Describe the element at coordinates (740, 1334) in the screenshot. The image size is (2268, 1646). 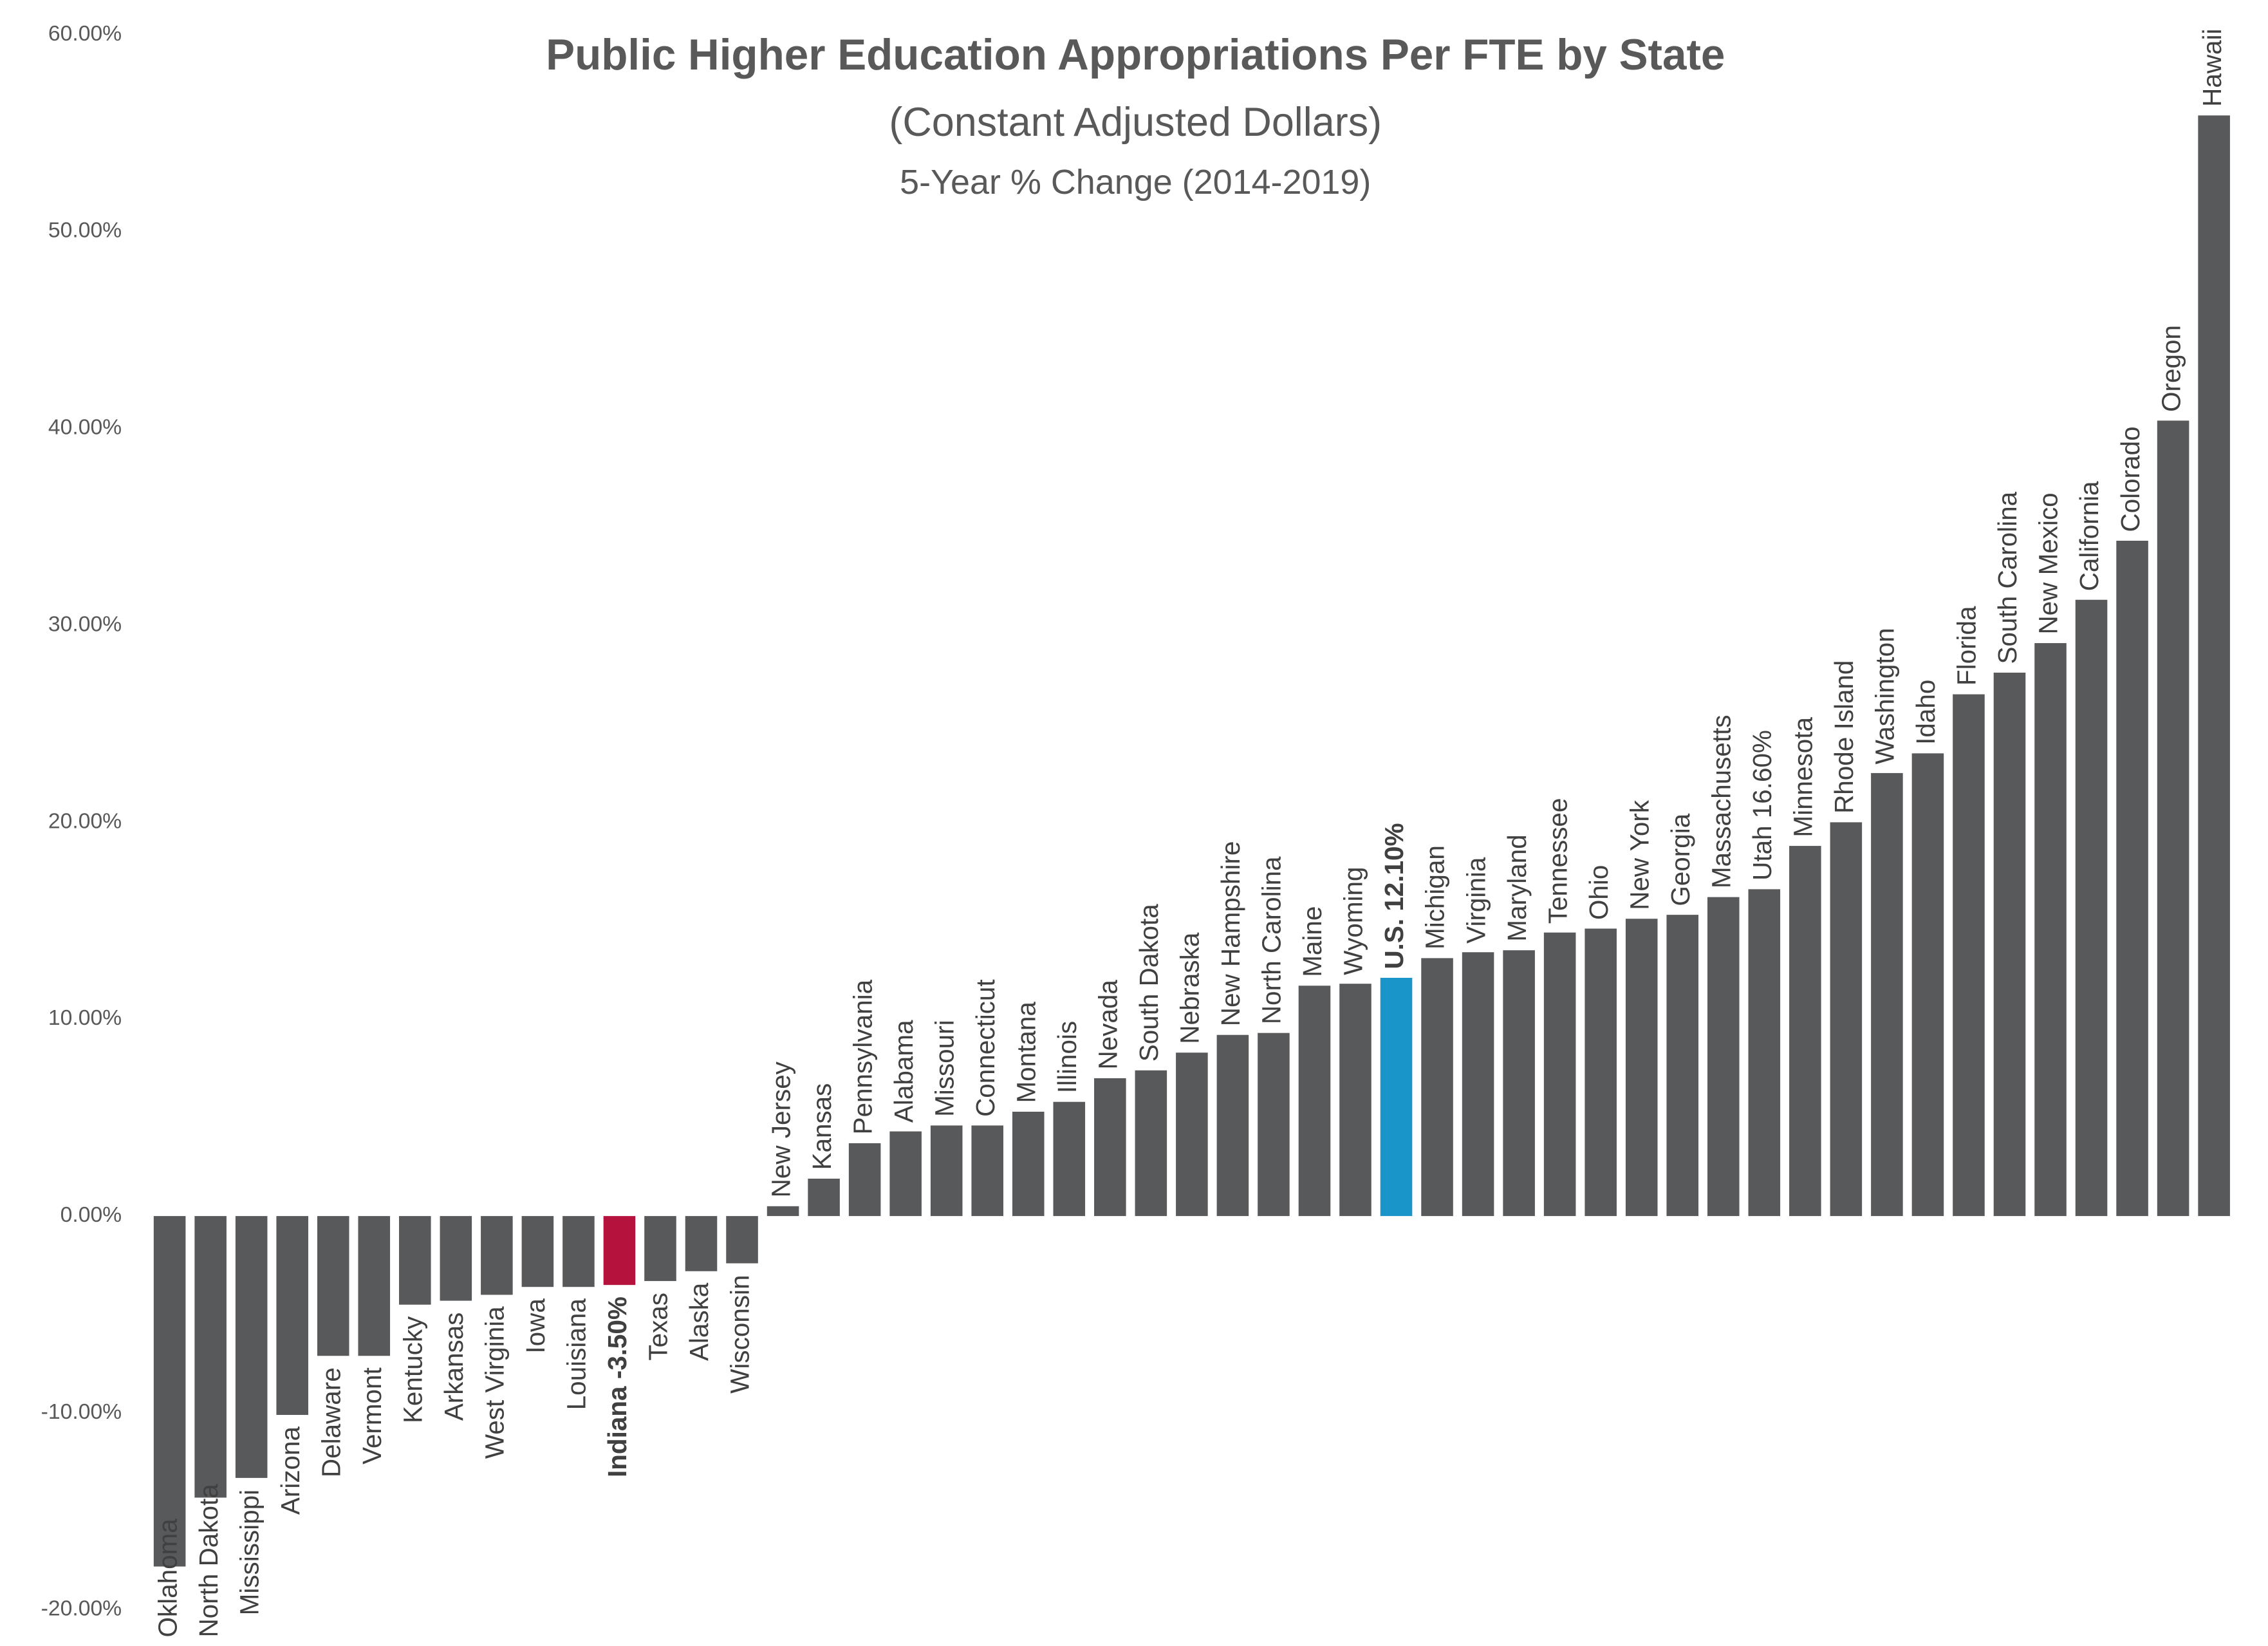
I see `bar-label: Wisconsin` at that location.